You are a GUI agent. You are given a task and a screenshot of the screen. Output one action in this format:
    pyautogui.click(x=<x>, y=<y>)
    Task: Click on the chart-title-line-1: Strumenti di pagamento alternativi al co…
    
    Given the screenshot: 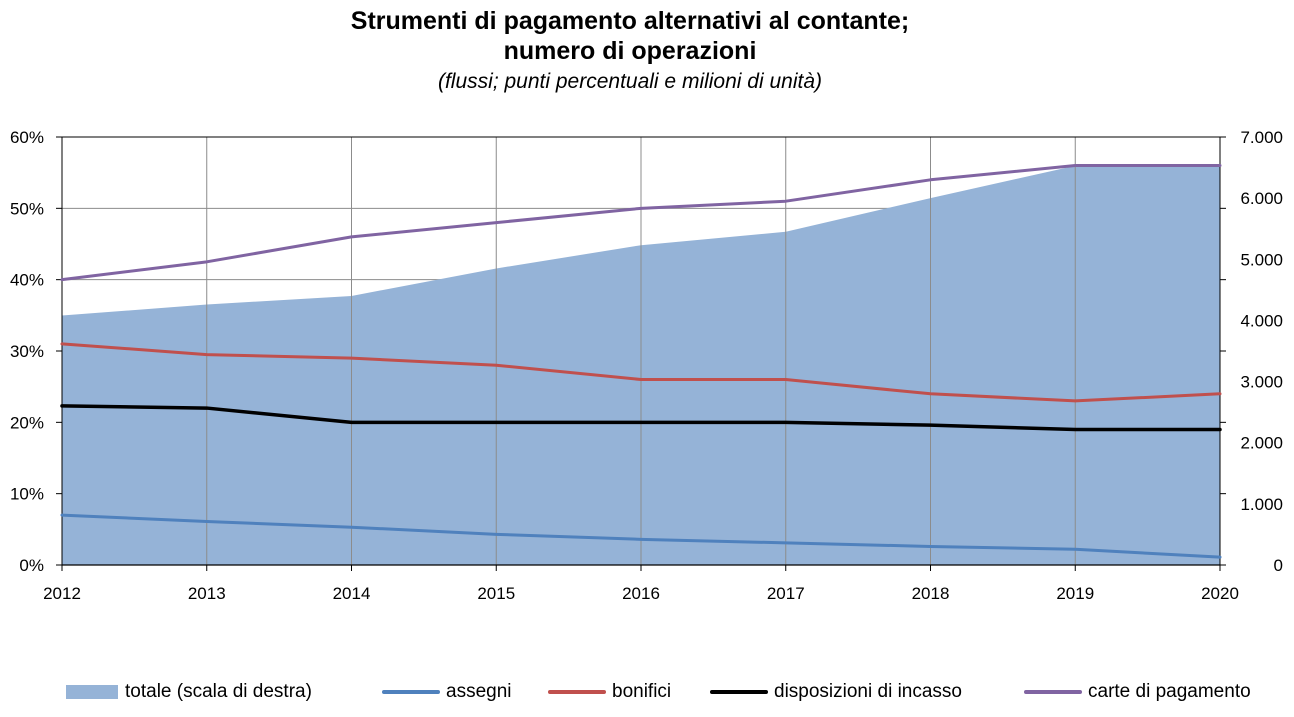 What is the action you would take?
    pyautogui.click(x=630, y=21)
    